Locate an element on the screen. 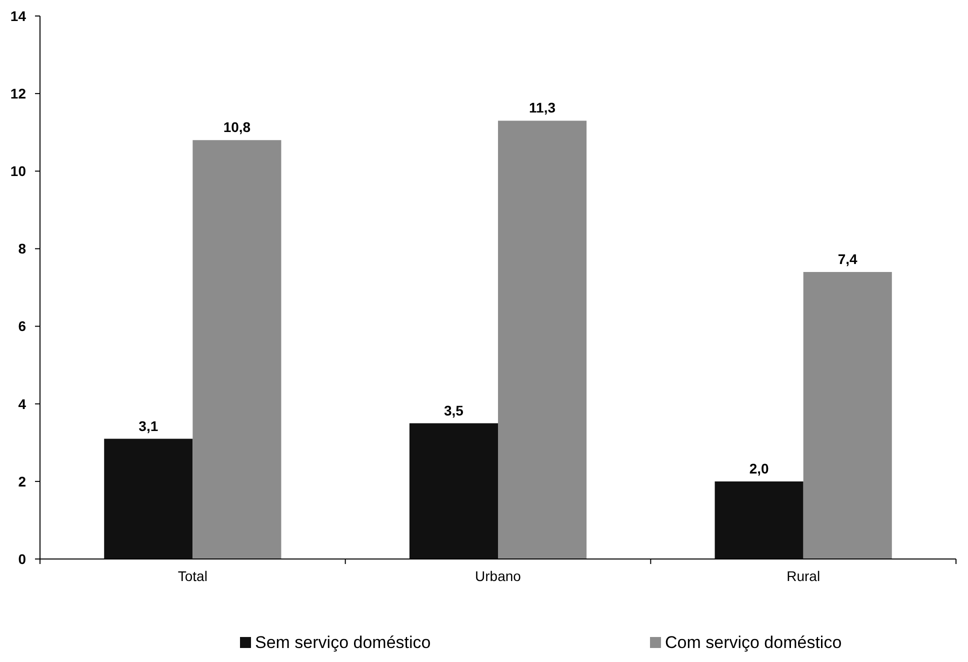 This screenshot has height=662, width=968. y-tick-label: 8 is located at coordinates (22, 248).